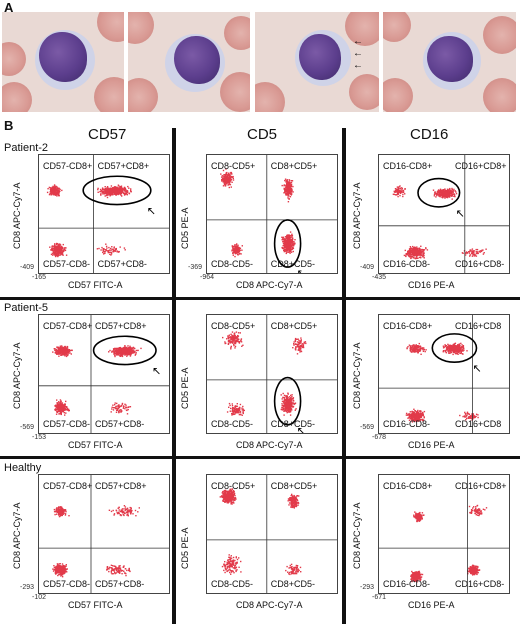  What do you see at coordinates (27, 427) in the screenshot?
I see `y-axis-min-tick: -569` at bounding box center [27, 427].